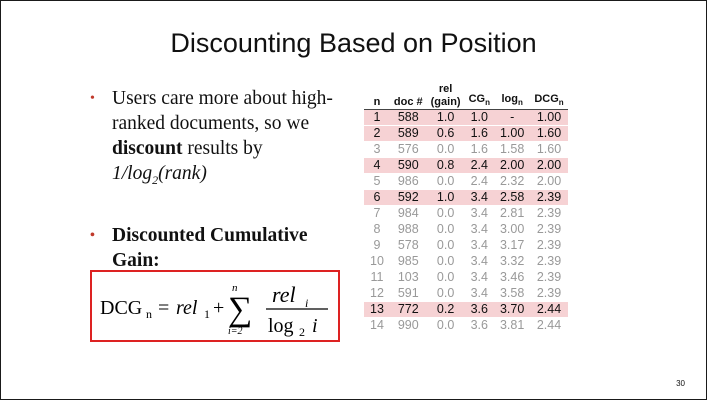  Describe the element at coordinates (479, 149) in the screenshot. I see `table-cell: 1.6` at that location.